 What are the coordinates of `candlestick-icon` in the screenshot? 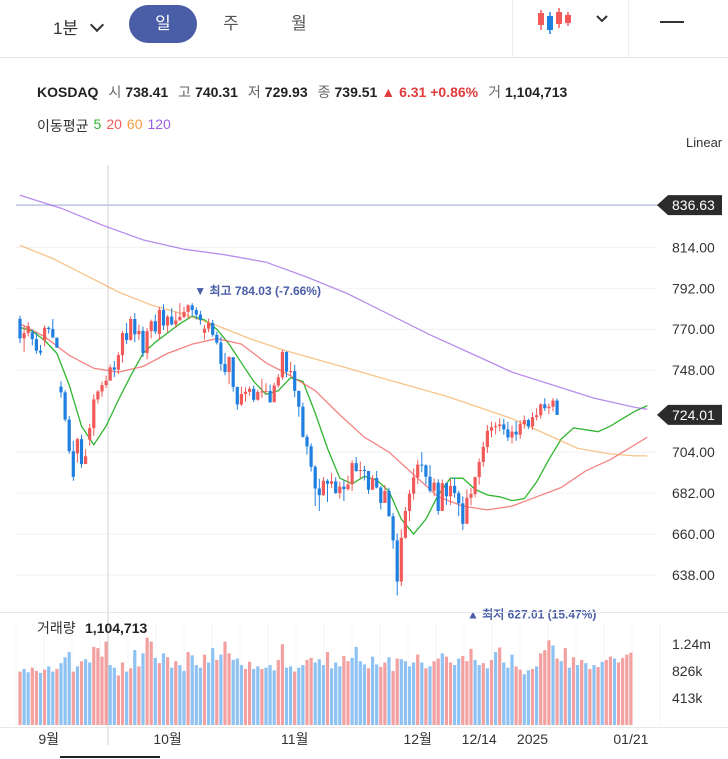 It's located at (573, 21).